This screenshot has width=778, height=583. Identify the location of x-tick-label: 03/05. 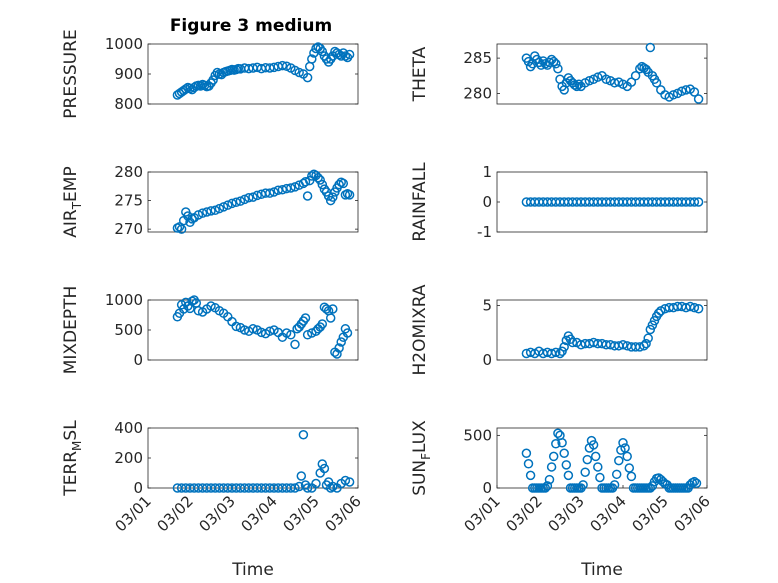
(301, 513).